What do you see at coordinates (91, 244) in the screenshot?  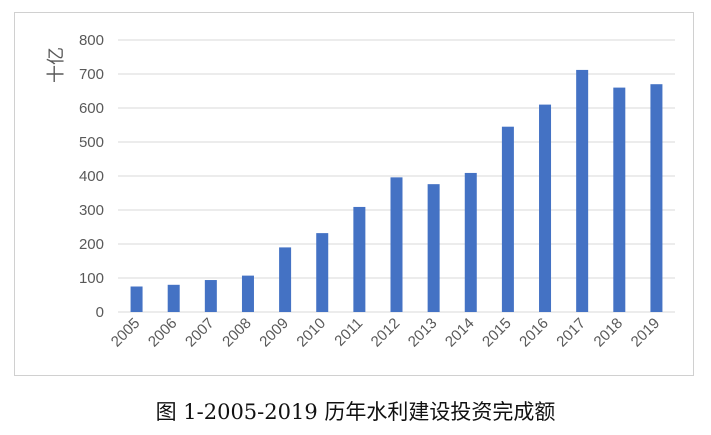 I see `y-tick-label: 200` at bounding box center [91, 244].